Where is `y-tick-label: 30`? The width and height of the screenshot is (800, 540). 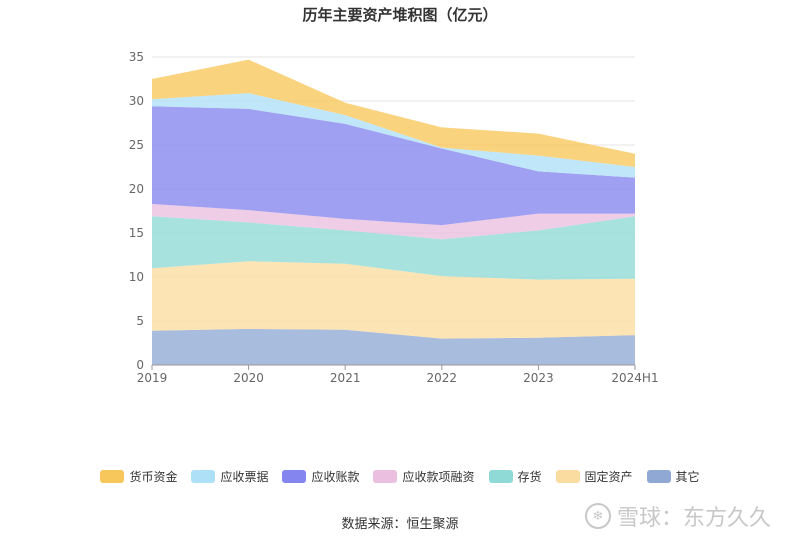
y-tick-label: 30 is located at coordinates (136, 101).